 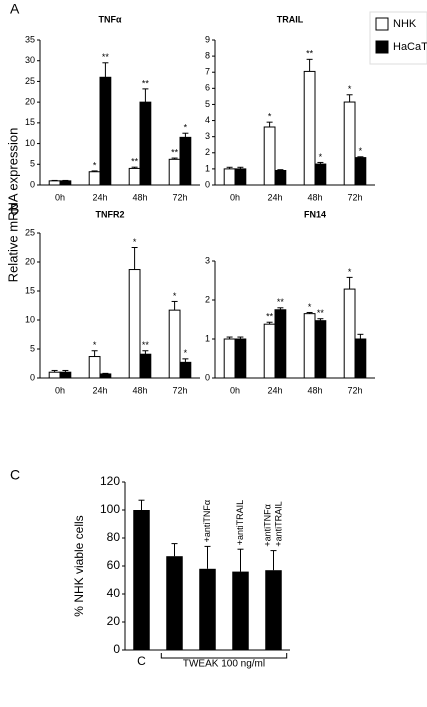 I want to click on y-tick-label: 3, so click(x=207, y=260).